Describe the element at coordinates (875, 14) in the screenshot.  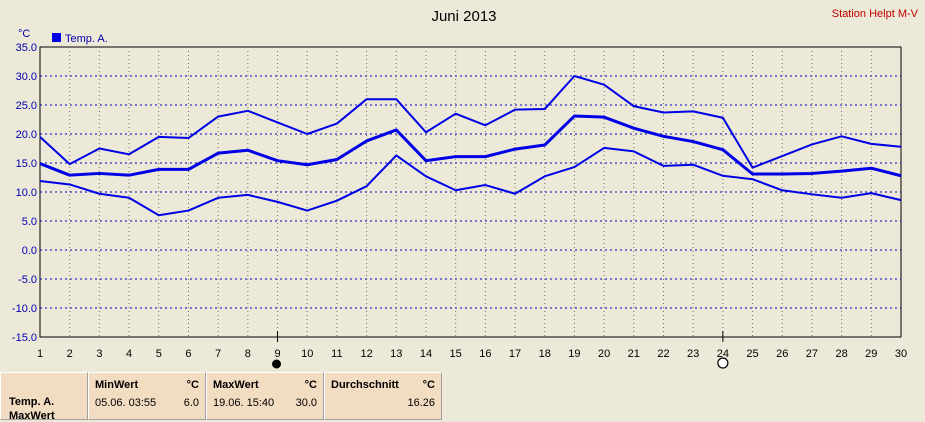
I see `station-label: Station Helpt M-V` at that location.